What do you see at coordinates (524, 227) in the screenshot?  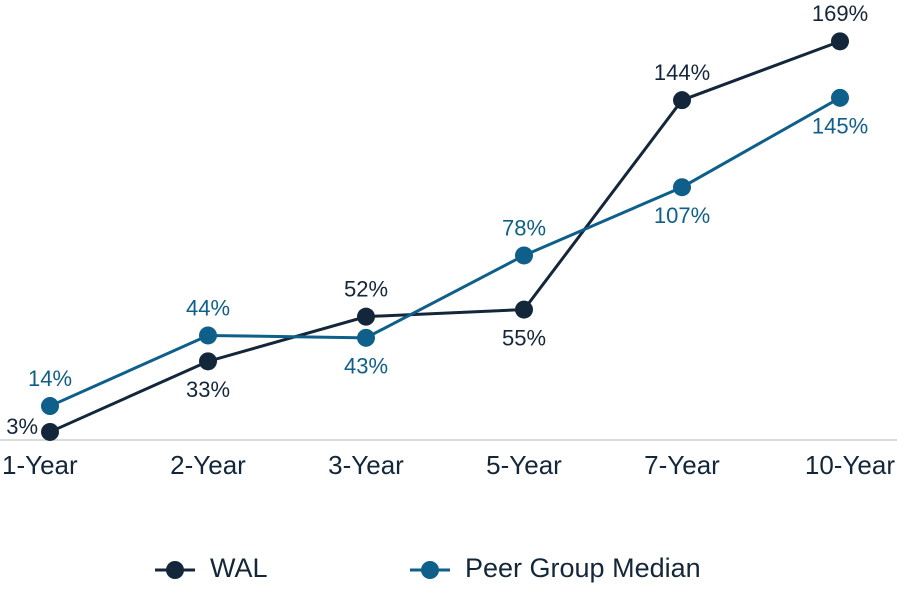 I see `data-label: 78%` at bounding box center [524, 227].